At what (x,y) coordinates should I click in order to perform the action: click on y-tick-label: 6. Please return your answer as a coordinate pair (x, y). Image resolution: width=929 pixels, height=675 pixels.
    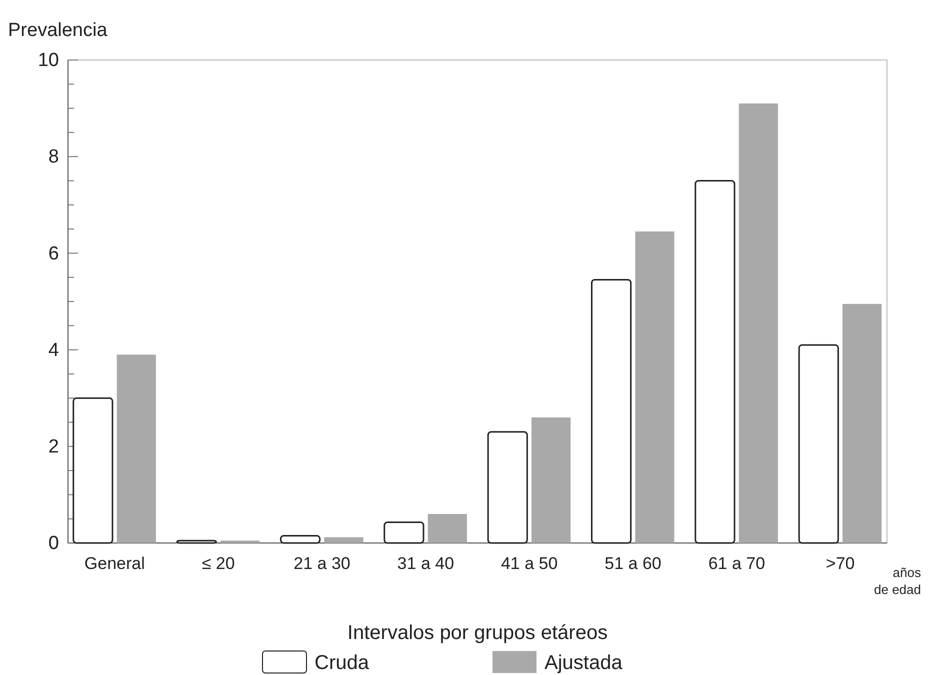
    Looking at the image, I should click on (53, 253).